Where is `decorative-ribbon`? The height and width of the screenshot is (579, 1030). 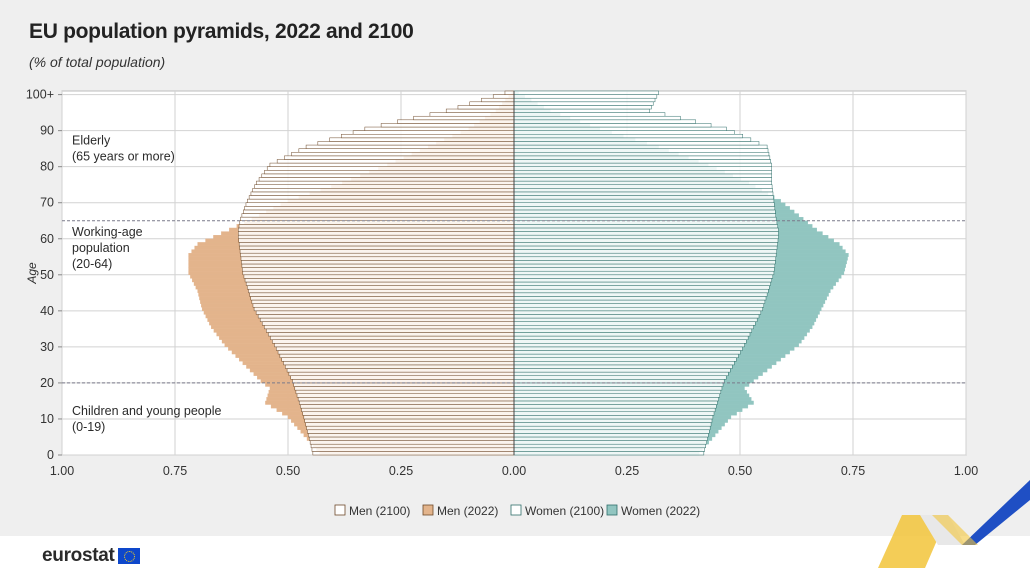 decorative-ribbon is located at coordinates (954, 524).